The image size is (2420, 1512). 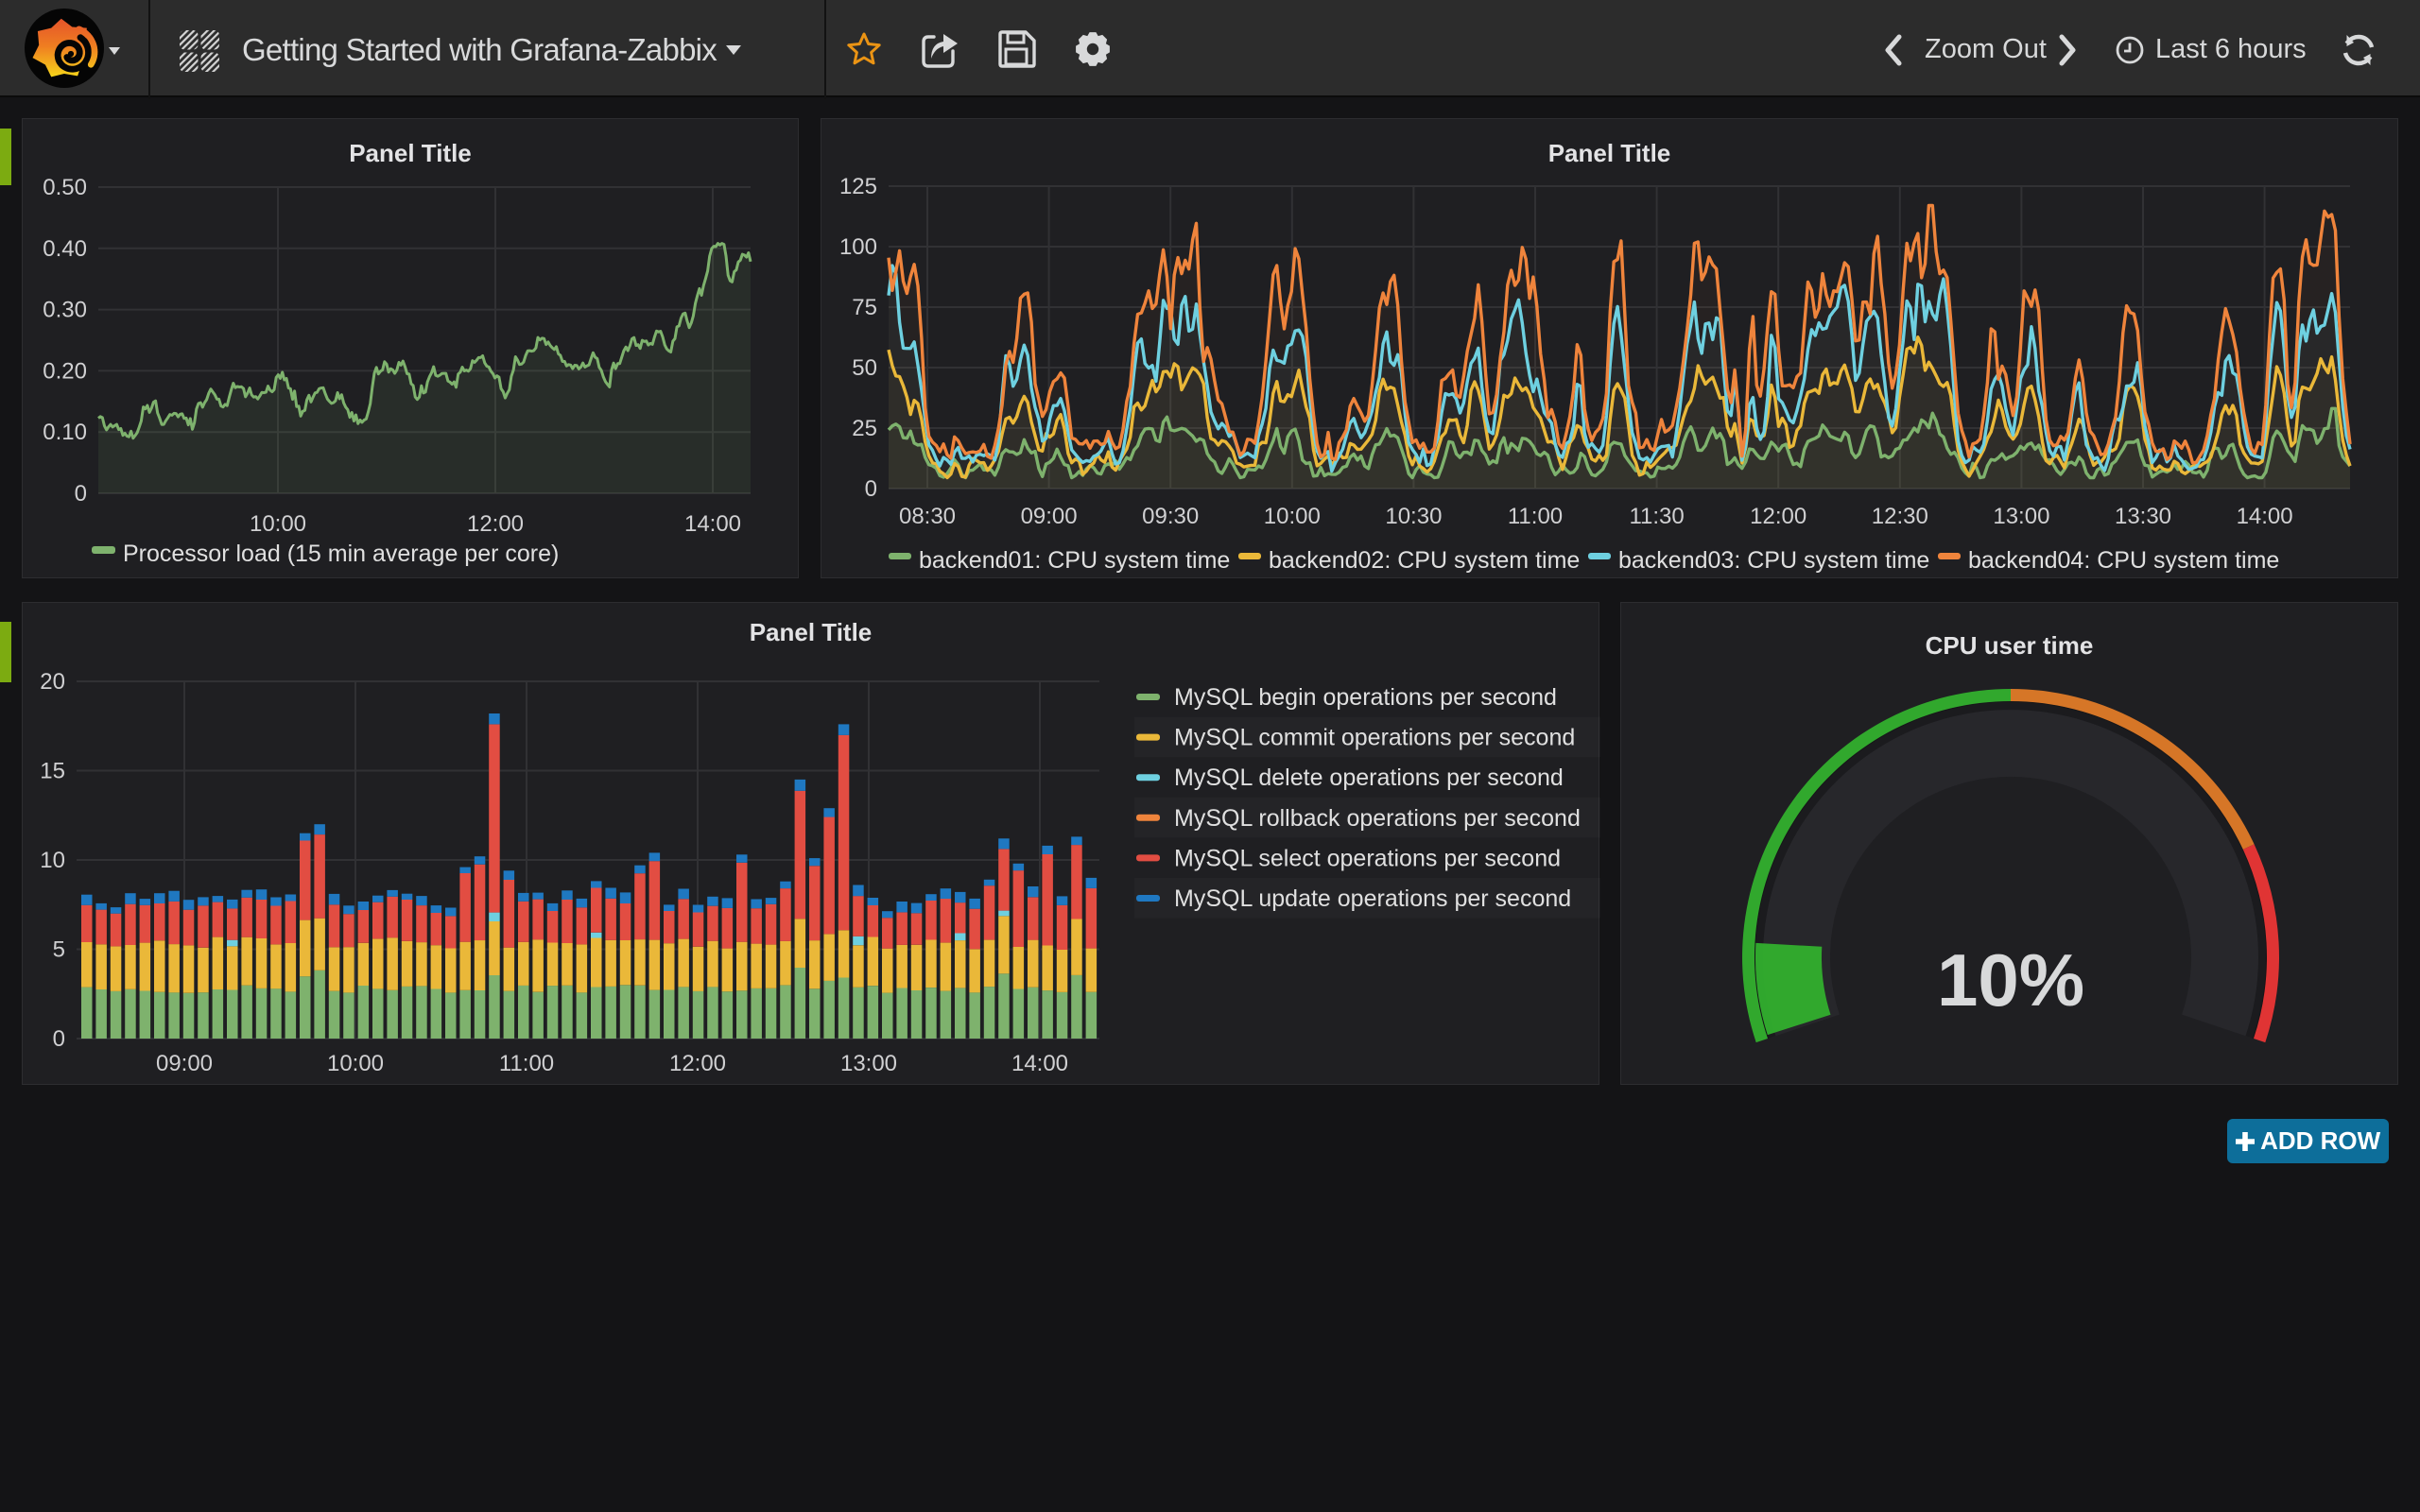 I want to click on svg-text: 08:30, so click(x=927, y=516).